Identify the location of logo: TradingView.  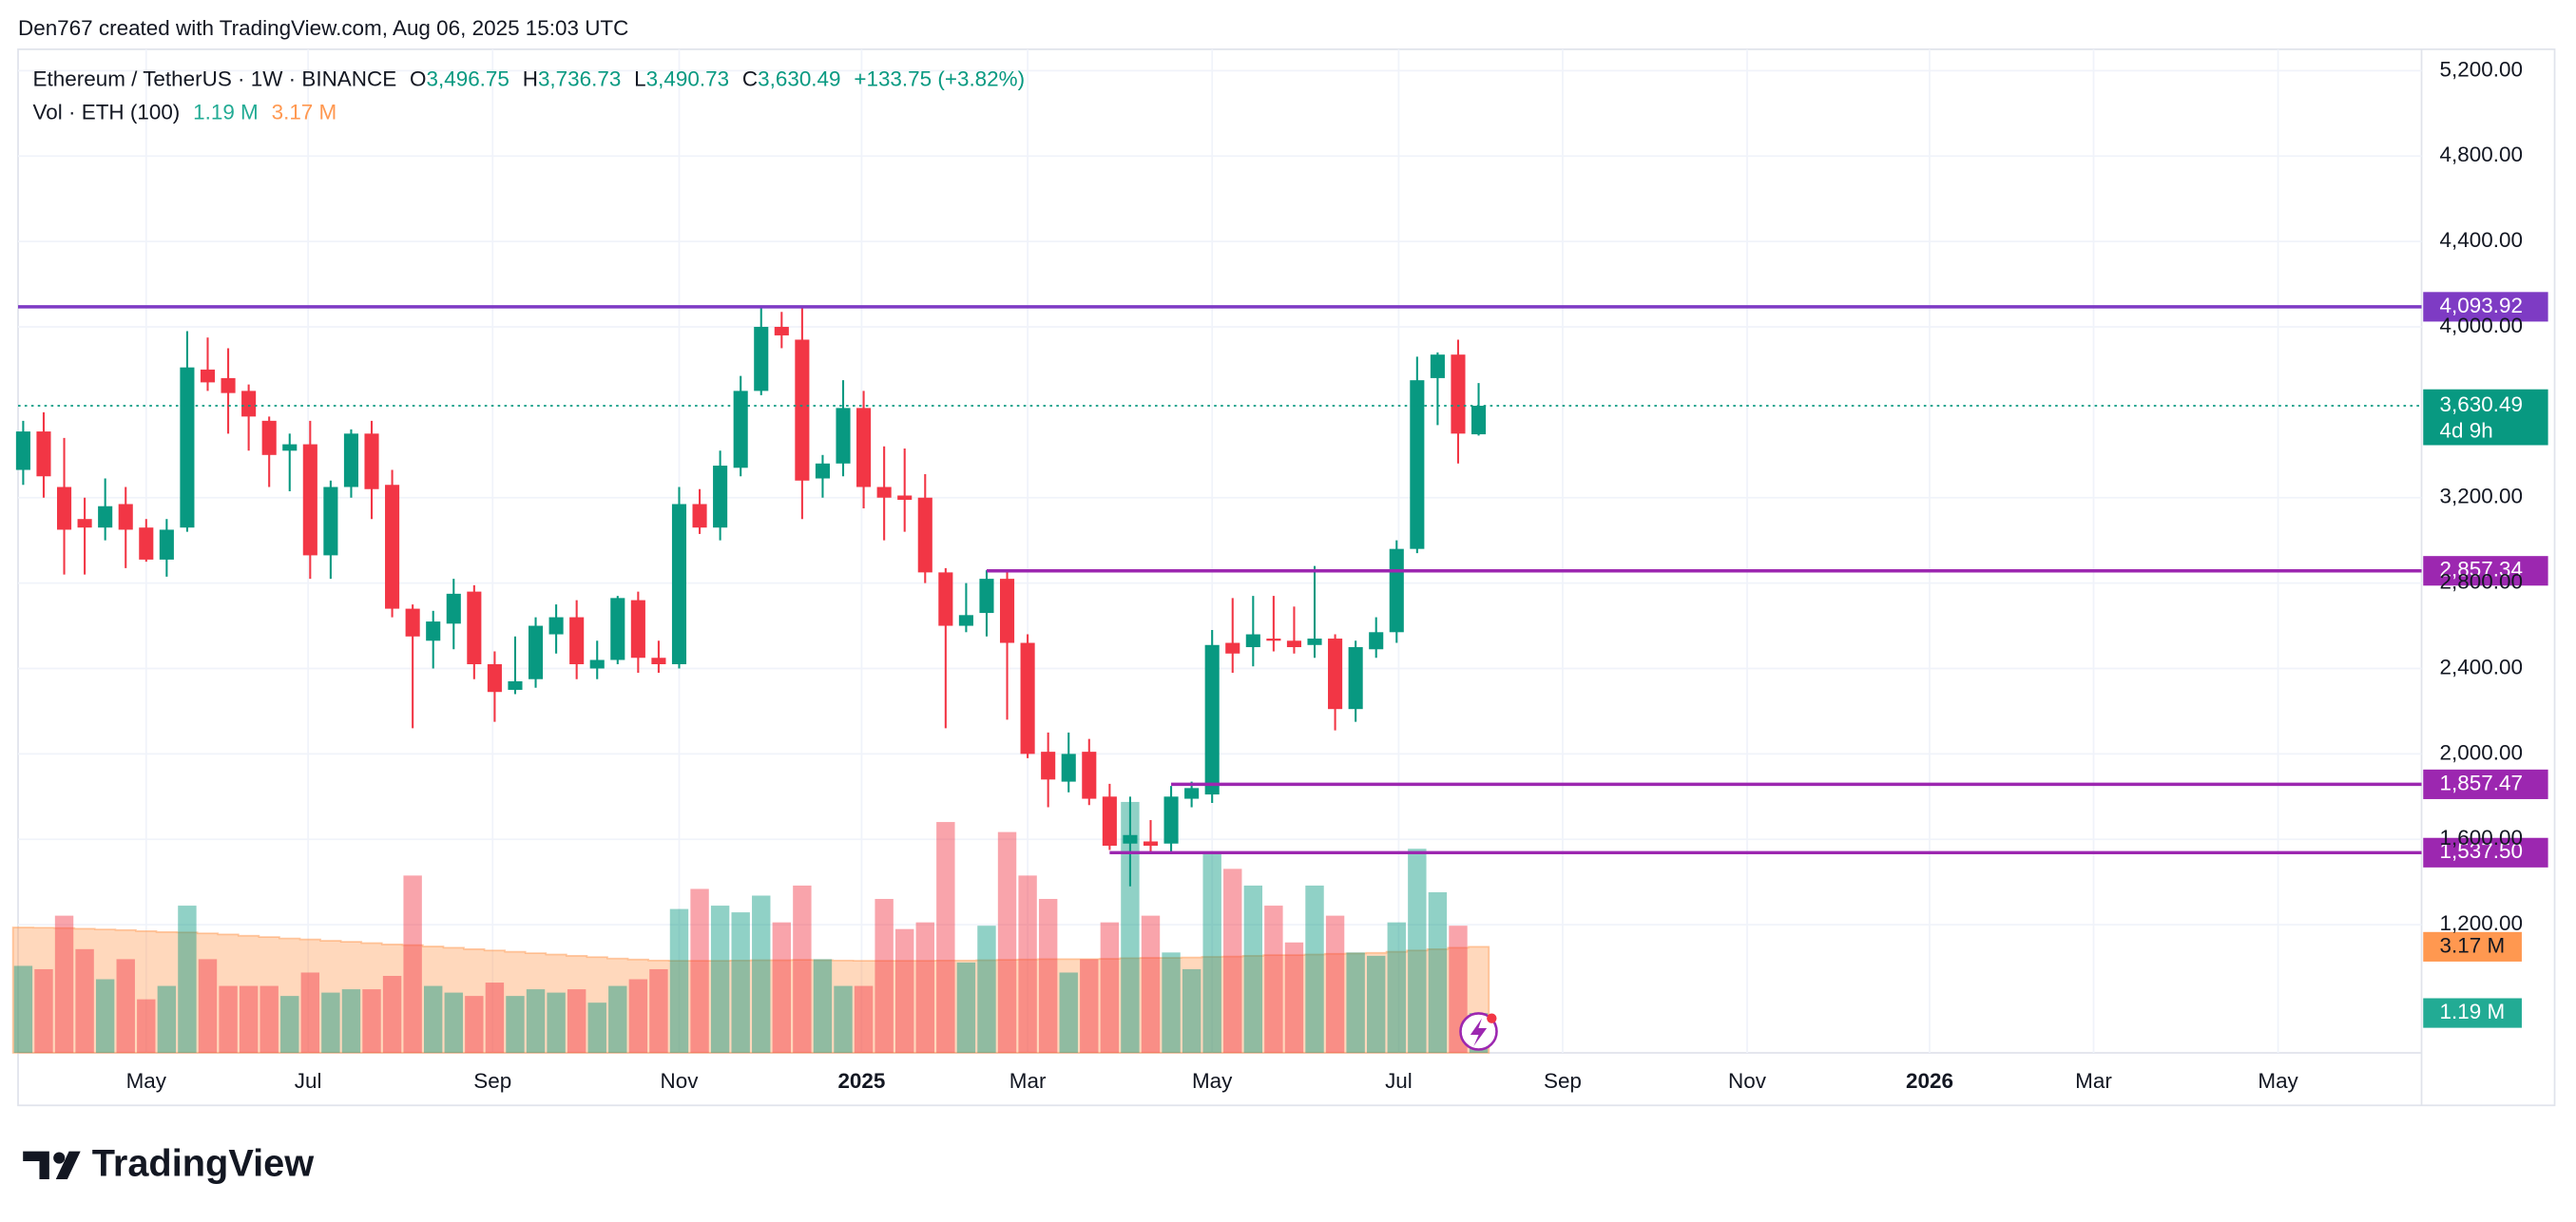
(168, 1164).